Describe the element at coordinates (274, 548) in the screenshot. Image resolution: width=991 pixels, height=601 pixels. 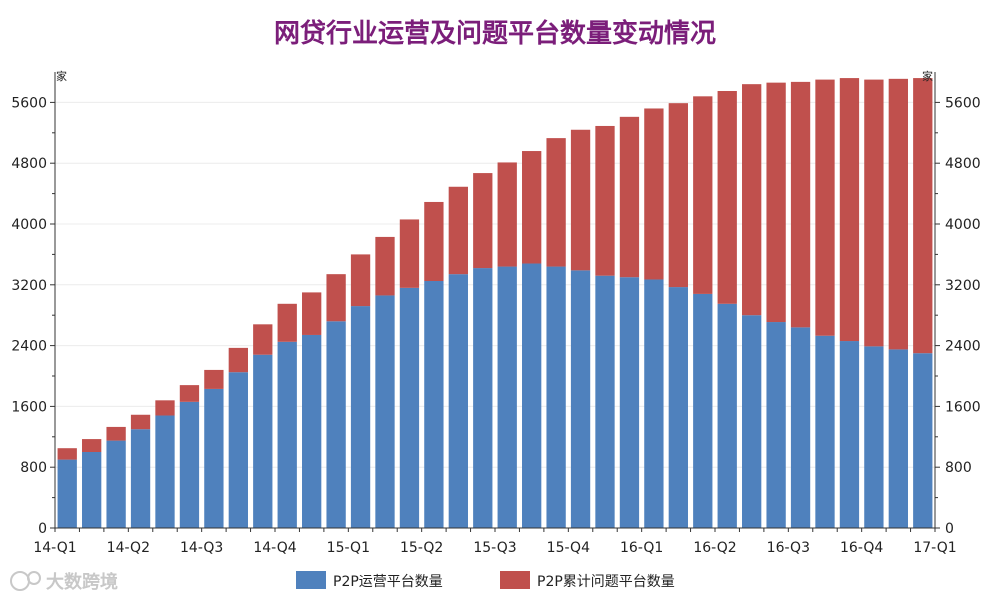
I see `x-tick-label: 14-Q4` at that location.